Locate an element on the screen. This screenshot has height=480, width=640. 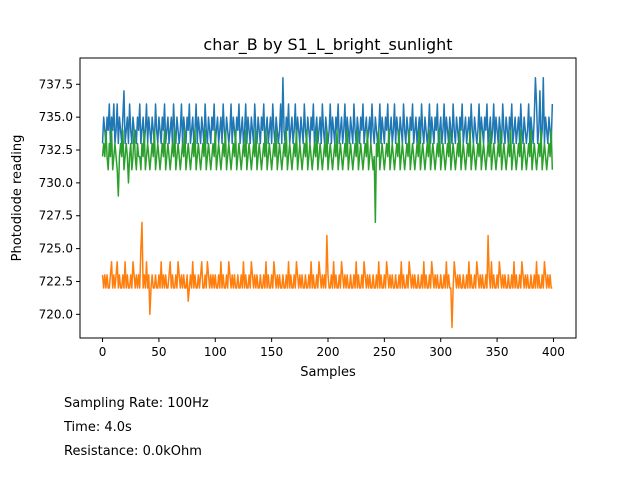
x-tick-label: 100 is located at coordinates (215, 352).